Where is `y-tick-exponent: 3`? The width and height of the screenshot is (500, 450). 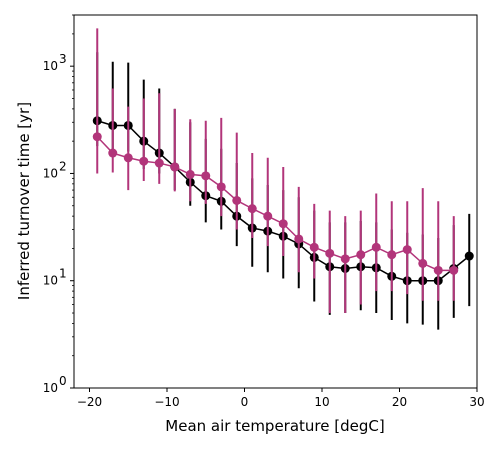 y-tick-exponent: 3 is located at coordinates (63, 59).